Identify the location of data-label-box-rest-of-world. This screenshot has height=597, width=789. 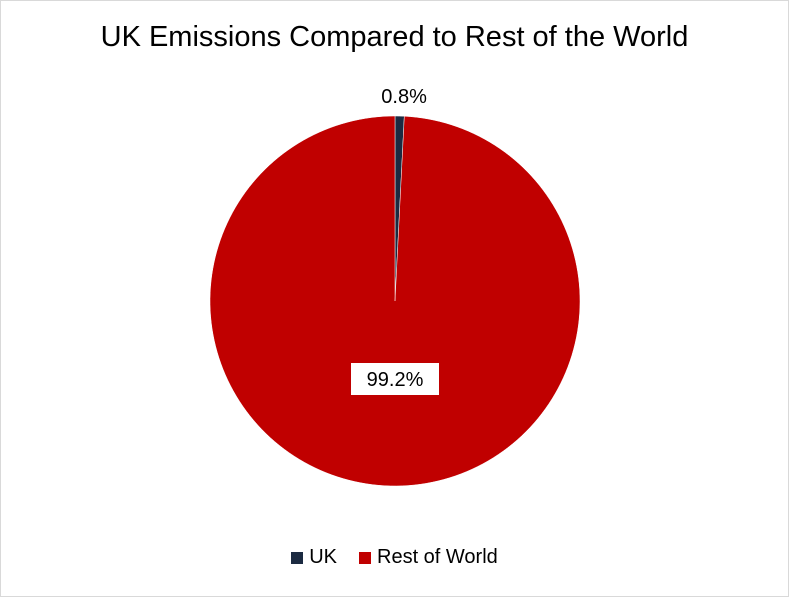
(395, 379).